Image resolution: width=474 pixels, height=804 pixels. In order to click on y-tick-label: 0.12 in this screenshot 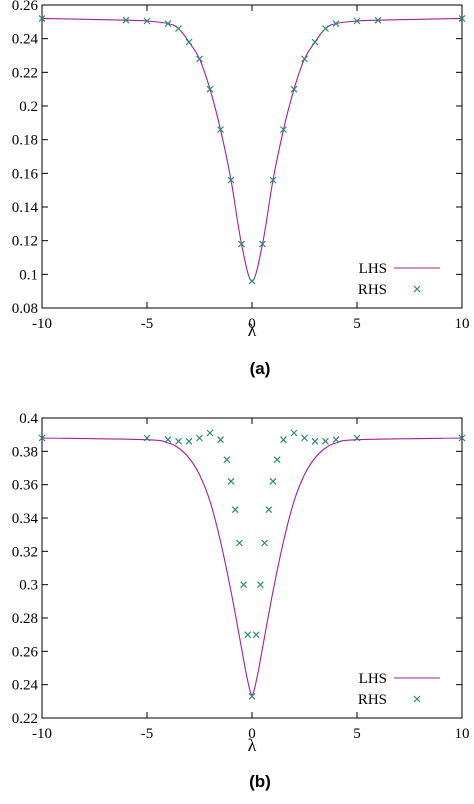, I will do `click(25, 242)`.